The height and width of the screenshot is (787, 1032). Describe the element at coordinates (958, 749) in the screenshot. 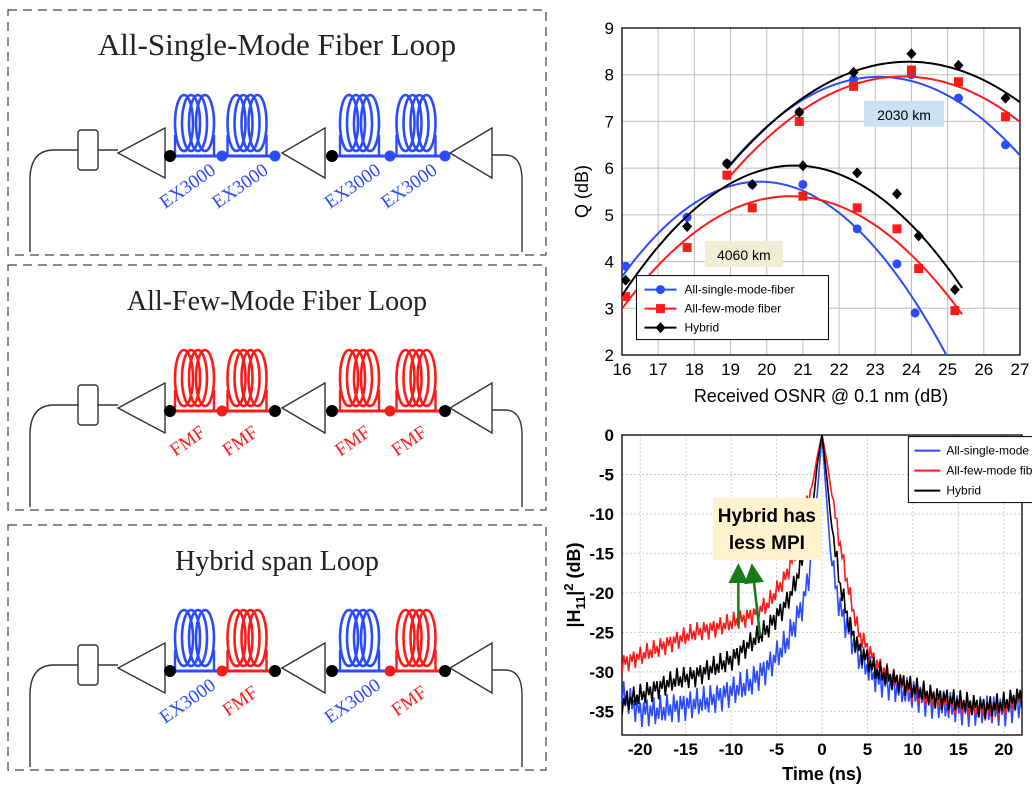

I see `x-tick-label: 15` at that location.